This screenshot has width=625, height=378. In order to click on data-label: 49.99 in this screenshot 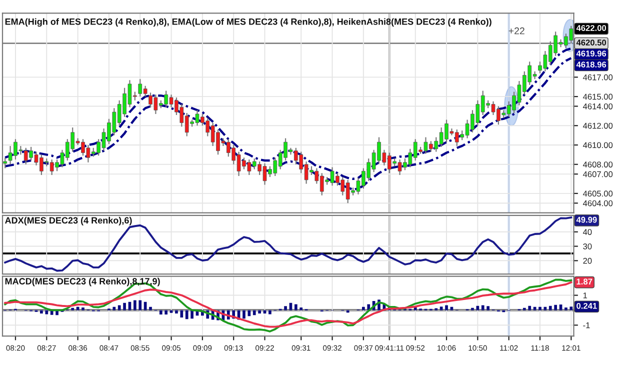, I will do `click(586, 219)`.